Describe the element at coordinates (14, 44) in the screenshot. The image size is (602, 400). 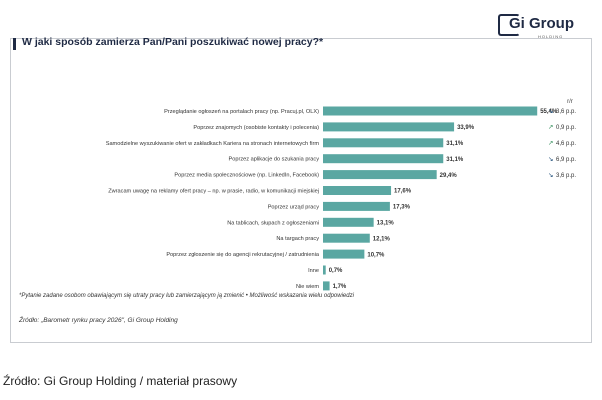
I see `title-accent` at that location.